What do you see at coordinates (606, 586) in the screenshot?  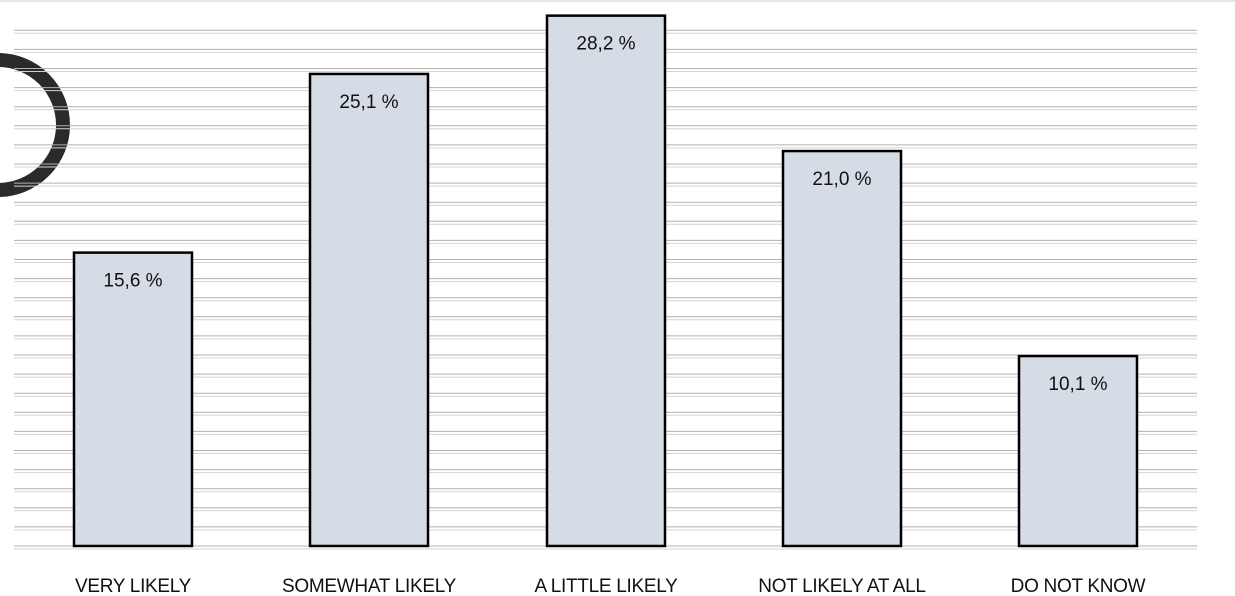 I see `category-label: A LITTLE LIKELY` at bounding box center [606, 586].